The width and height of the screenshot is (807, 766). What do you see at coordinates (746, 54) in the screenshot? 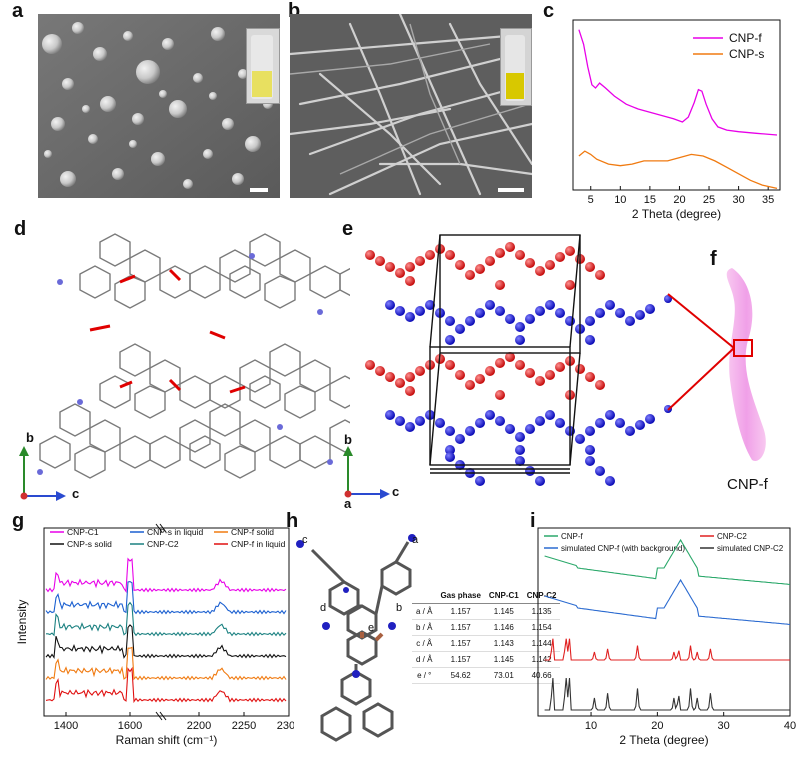
I see `legend-label: CNP-s` at bounding box center [746, 54].